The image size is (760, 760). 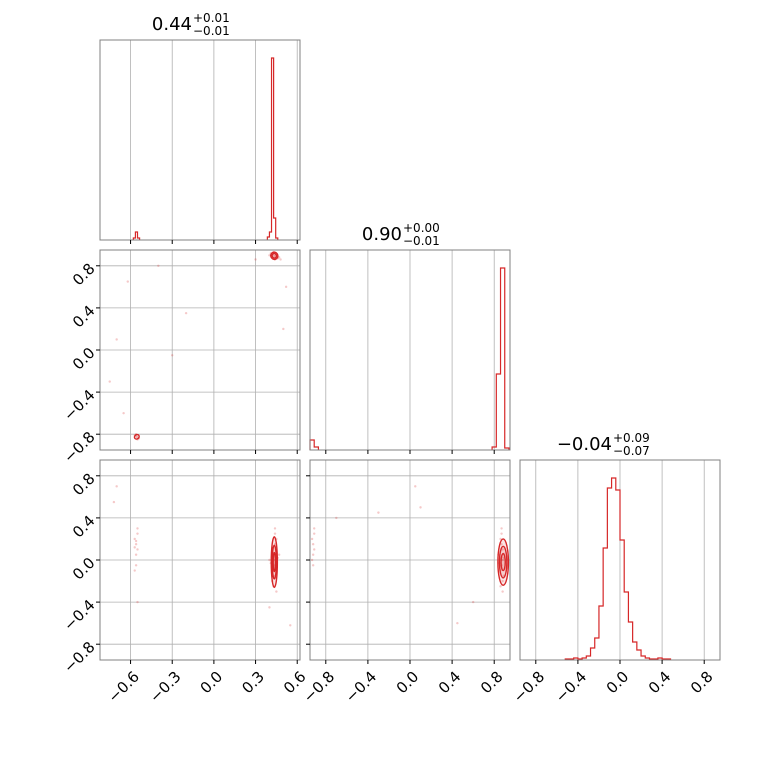 What do you see at coordinates (253, 683) in the screenshot?
I see `x-tick-label: 0.3` at bounding box center [253, 683].